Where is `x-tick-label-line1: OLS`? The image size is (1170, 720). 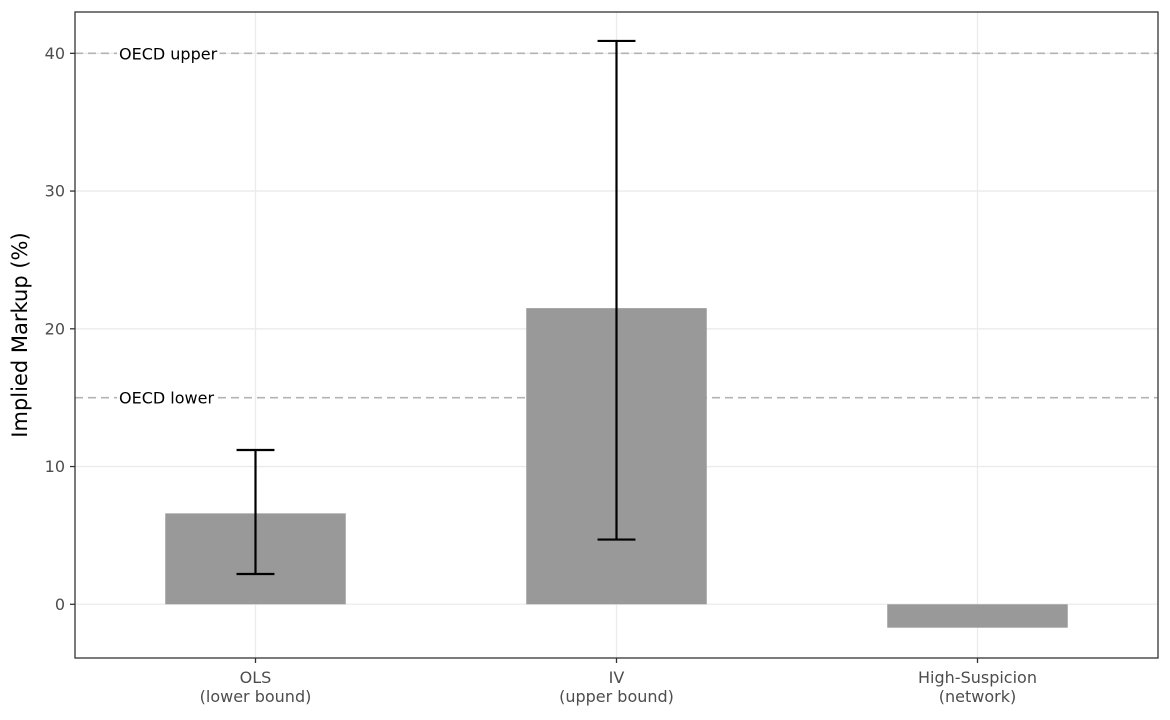 x-tick-label-line1: OLS is located at coordinates (256, 677).